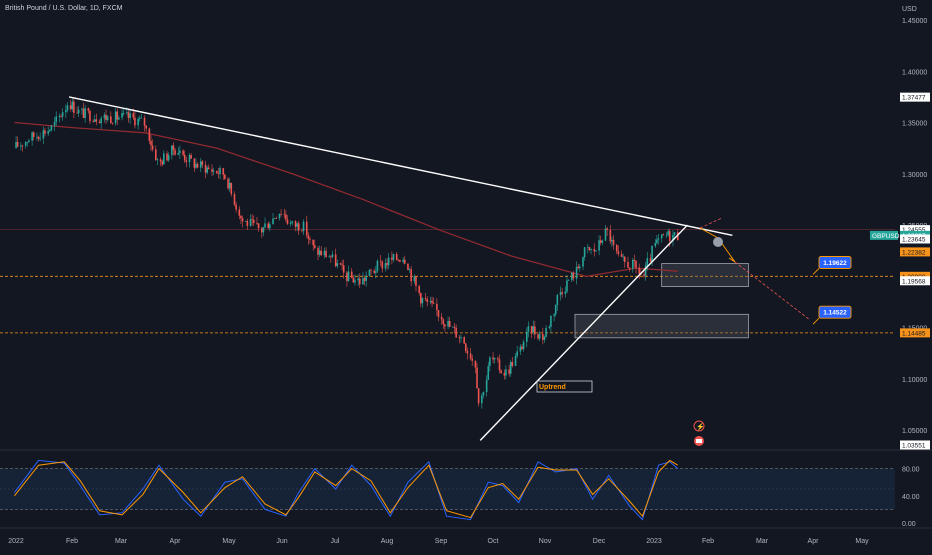 The image size is (932, 555). Describe the element at coordinates (762, 541) in the screenshot. I see `x-tick-label-14: Mar` at that location.